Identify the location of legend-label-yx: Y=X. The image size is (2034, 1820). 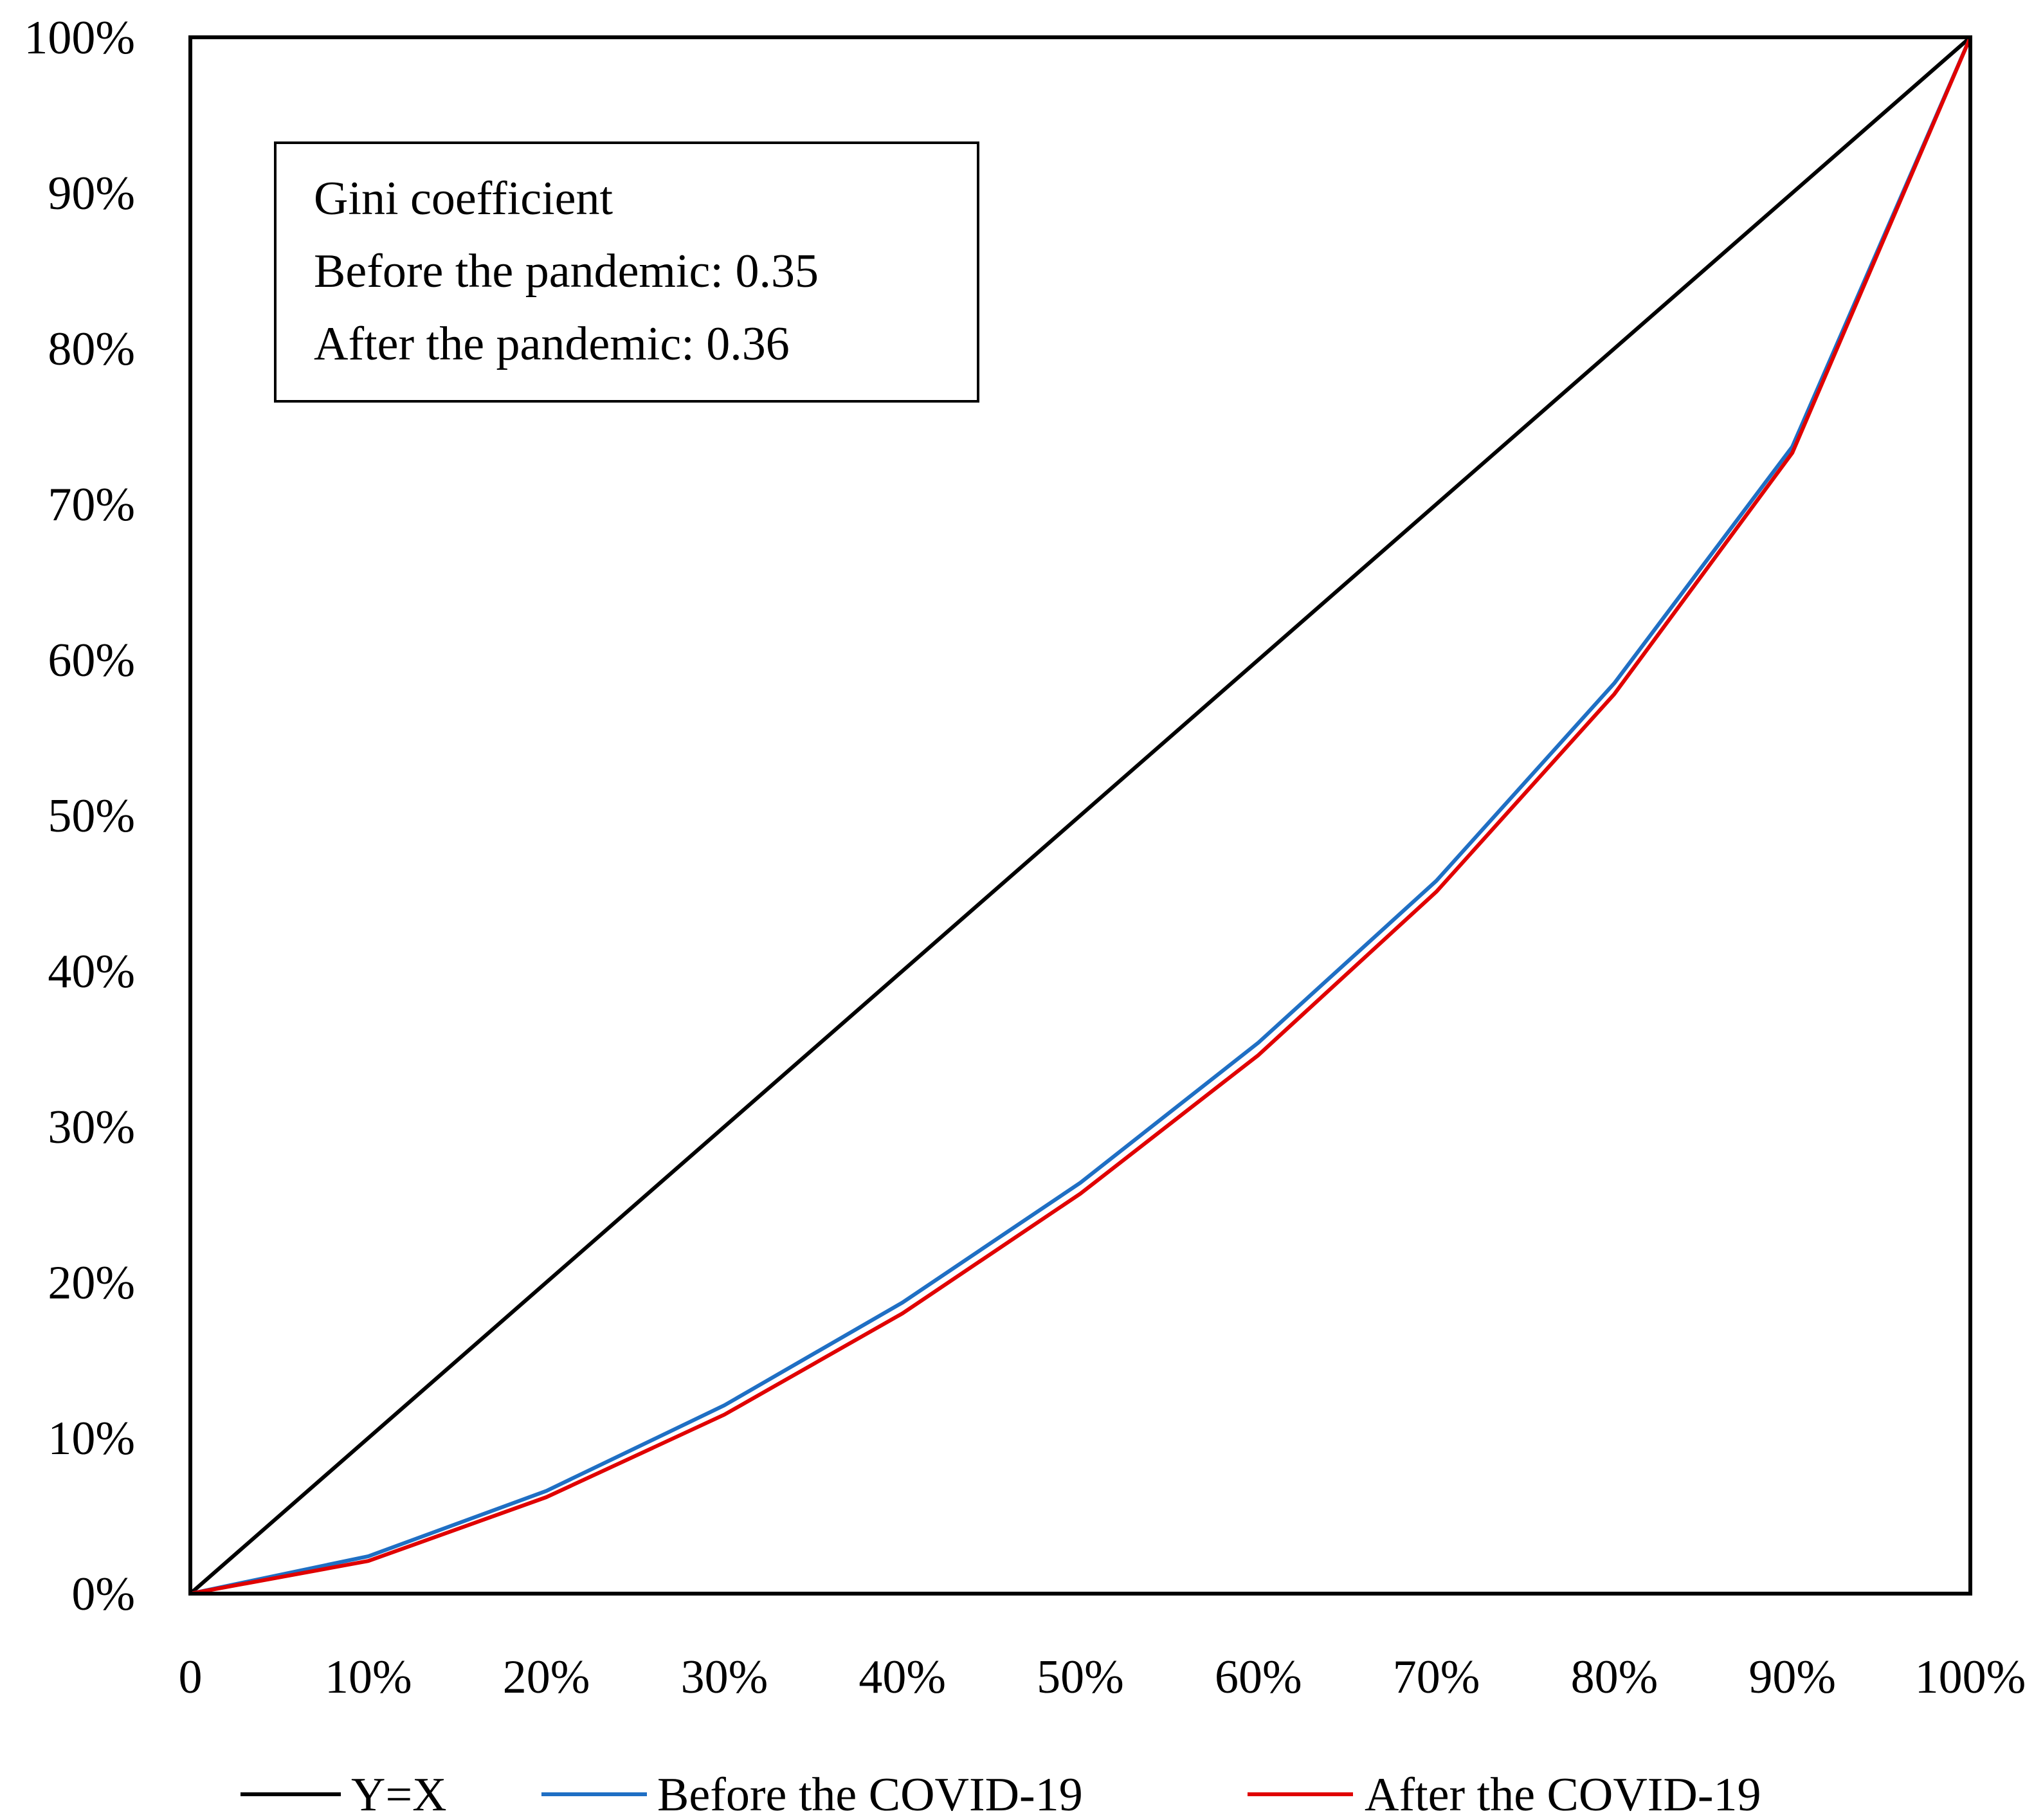
(399, 1794).